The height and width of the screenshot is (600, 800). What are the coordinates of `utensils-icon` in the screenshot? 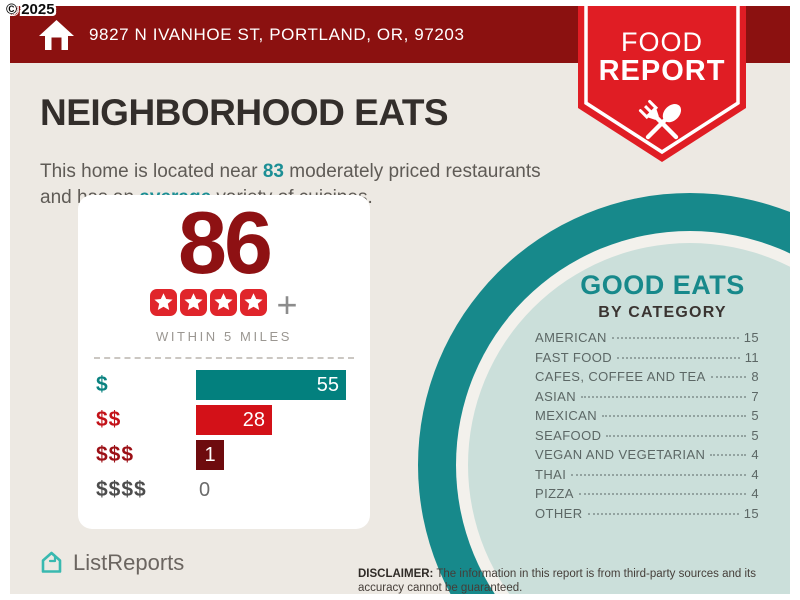 It's located at (660, 119).